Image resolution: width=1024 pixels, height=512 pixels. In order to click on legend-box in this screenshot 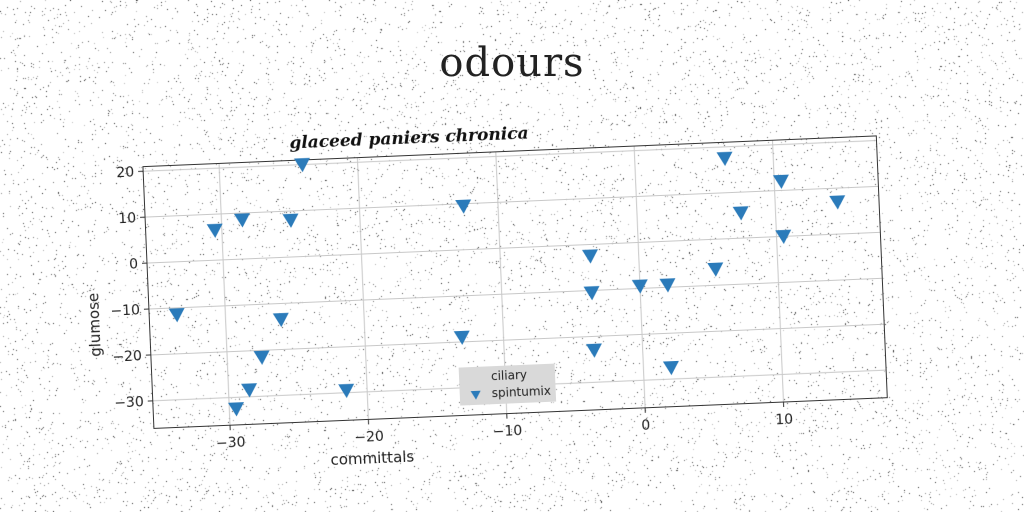, I will do `click(507, 384)`.